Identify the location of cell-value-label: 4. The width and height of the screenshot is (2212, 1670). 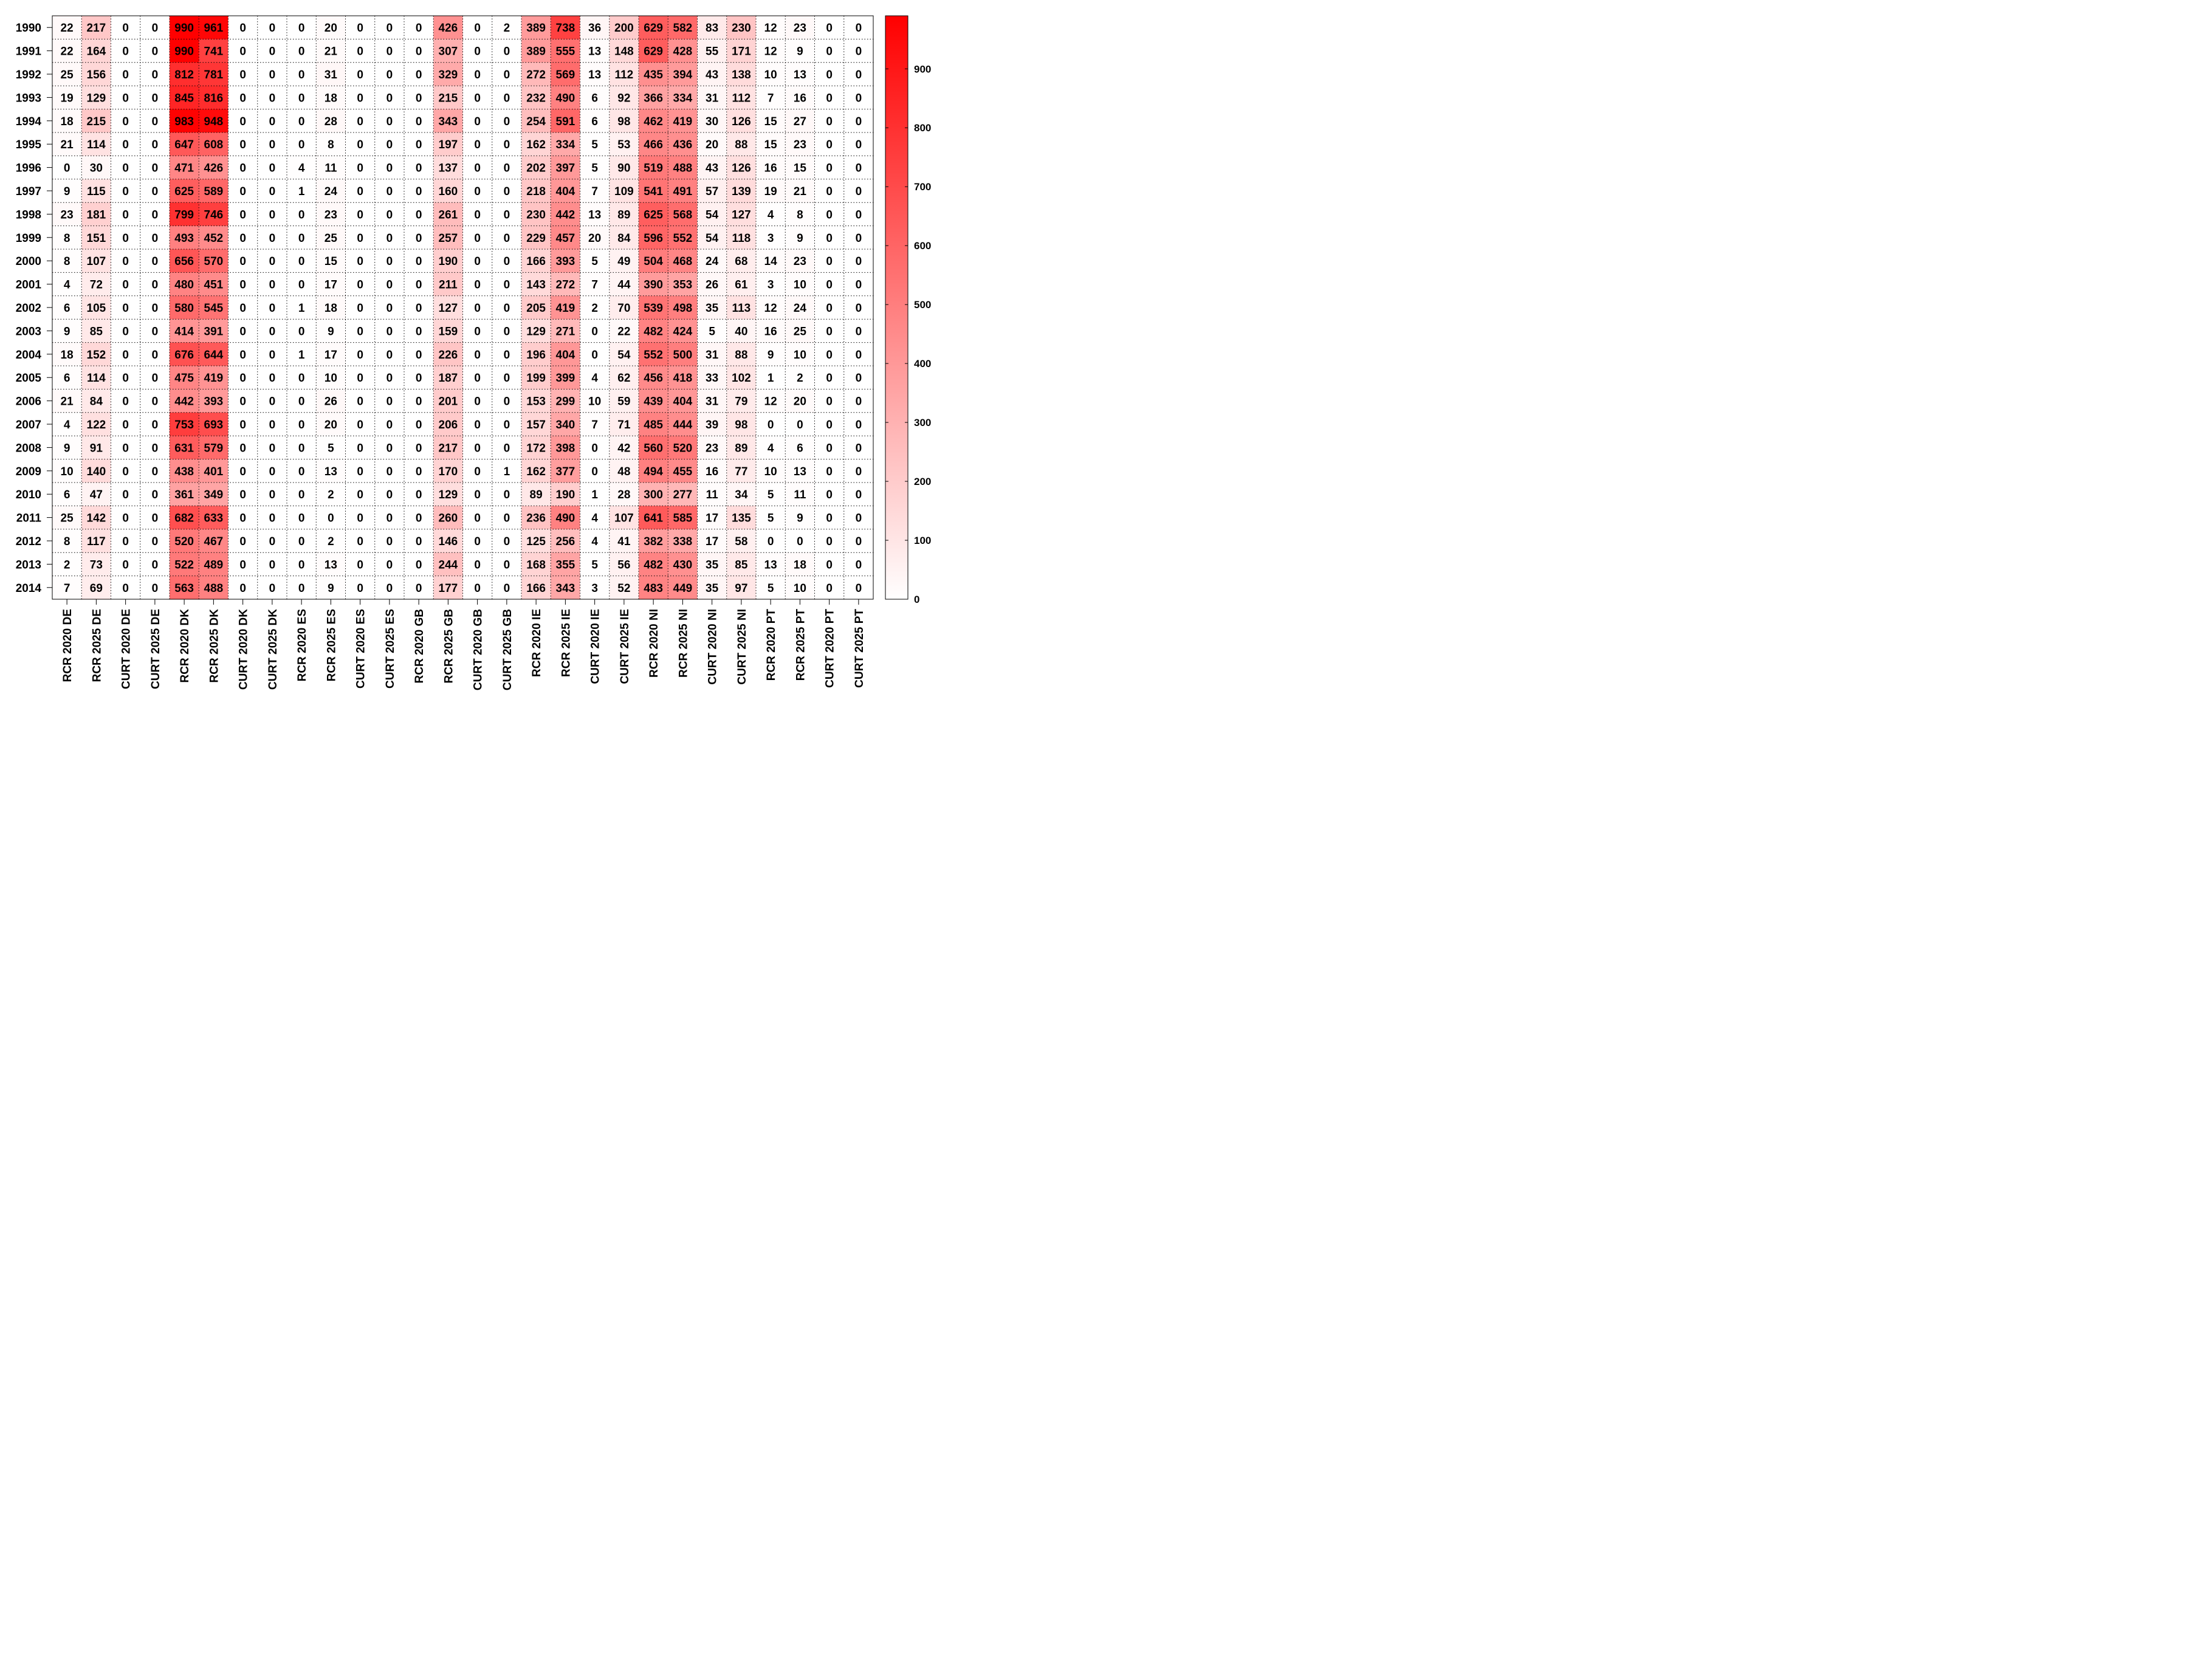
(594, 518).